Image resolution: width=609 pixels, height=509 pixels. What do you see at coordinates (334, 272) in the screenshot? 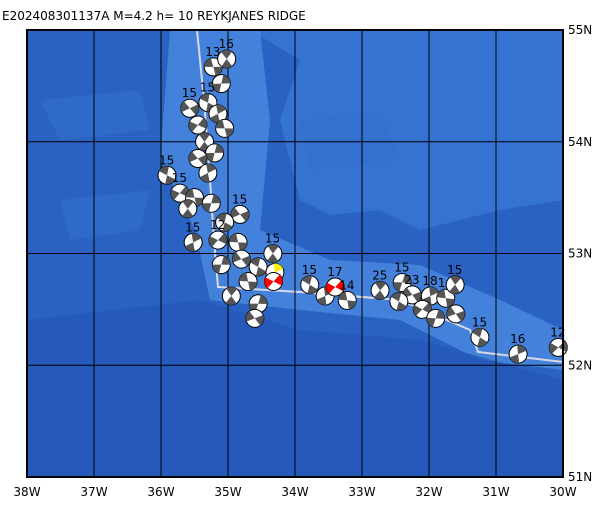
I see `depth-label: 17` at bounding box center [334, 272].